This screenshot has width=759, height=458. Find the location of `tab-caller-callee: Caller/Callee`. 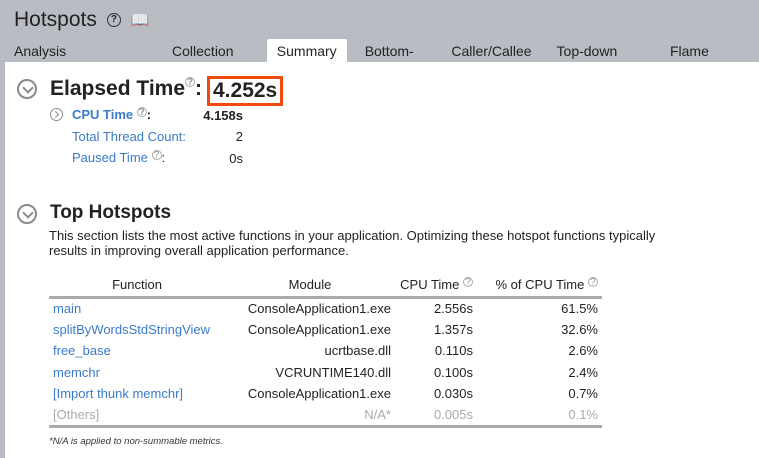

tab-caller-callee: Caller/Callee is located at coordinates (491, 51).